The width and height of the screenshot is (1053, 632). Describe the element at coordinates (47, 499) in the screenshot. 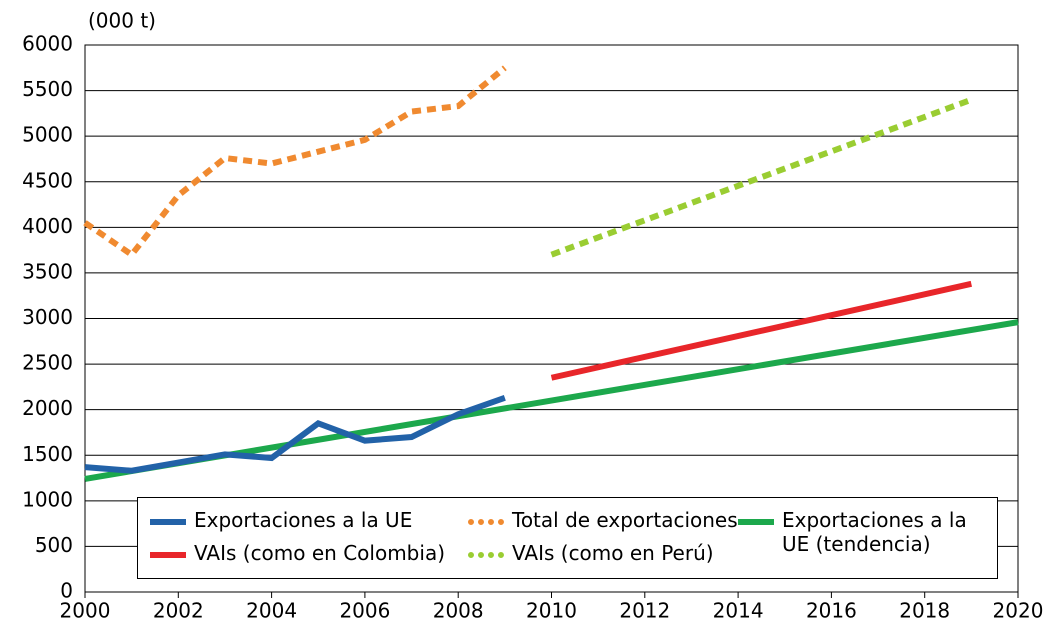

I see `y-tick-label: 1000` at that location.